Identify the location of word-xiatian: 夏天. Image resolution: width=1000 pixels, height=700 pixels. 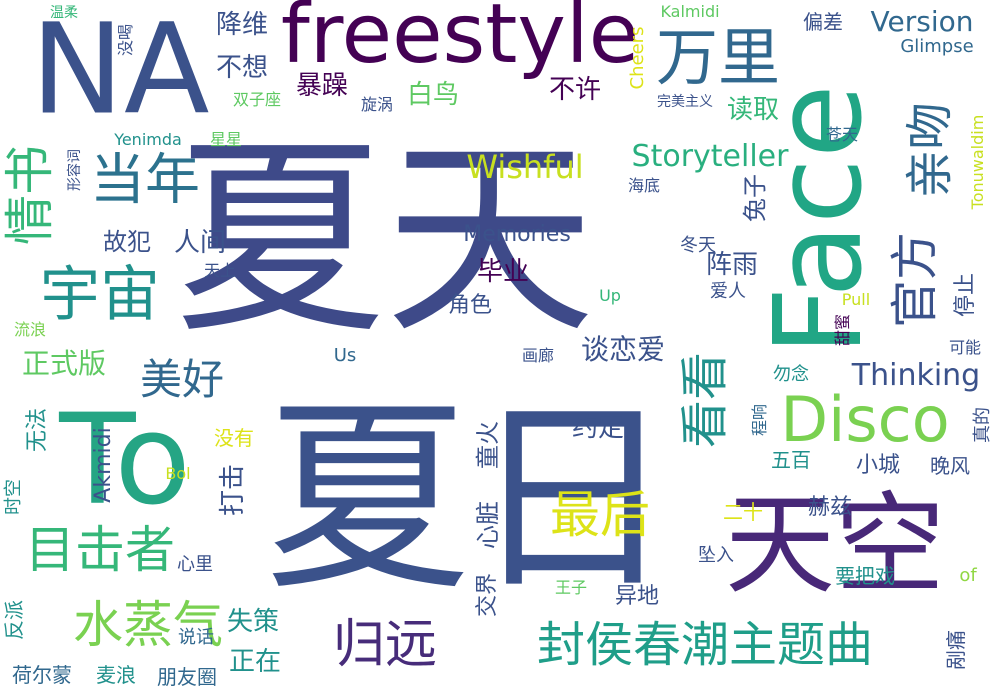
(385, 239).